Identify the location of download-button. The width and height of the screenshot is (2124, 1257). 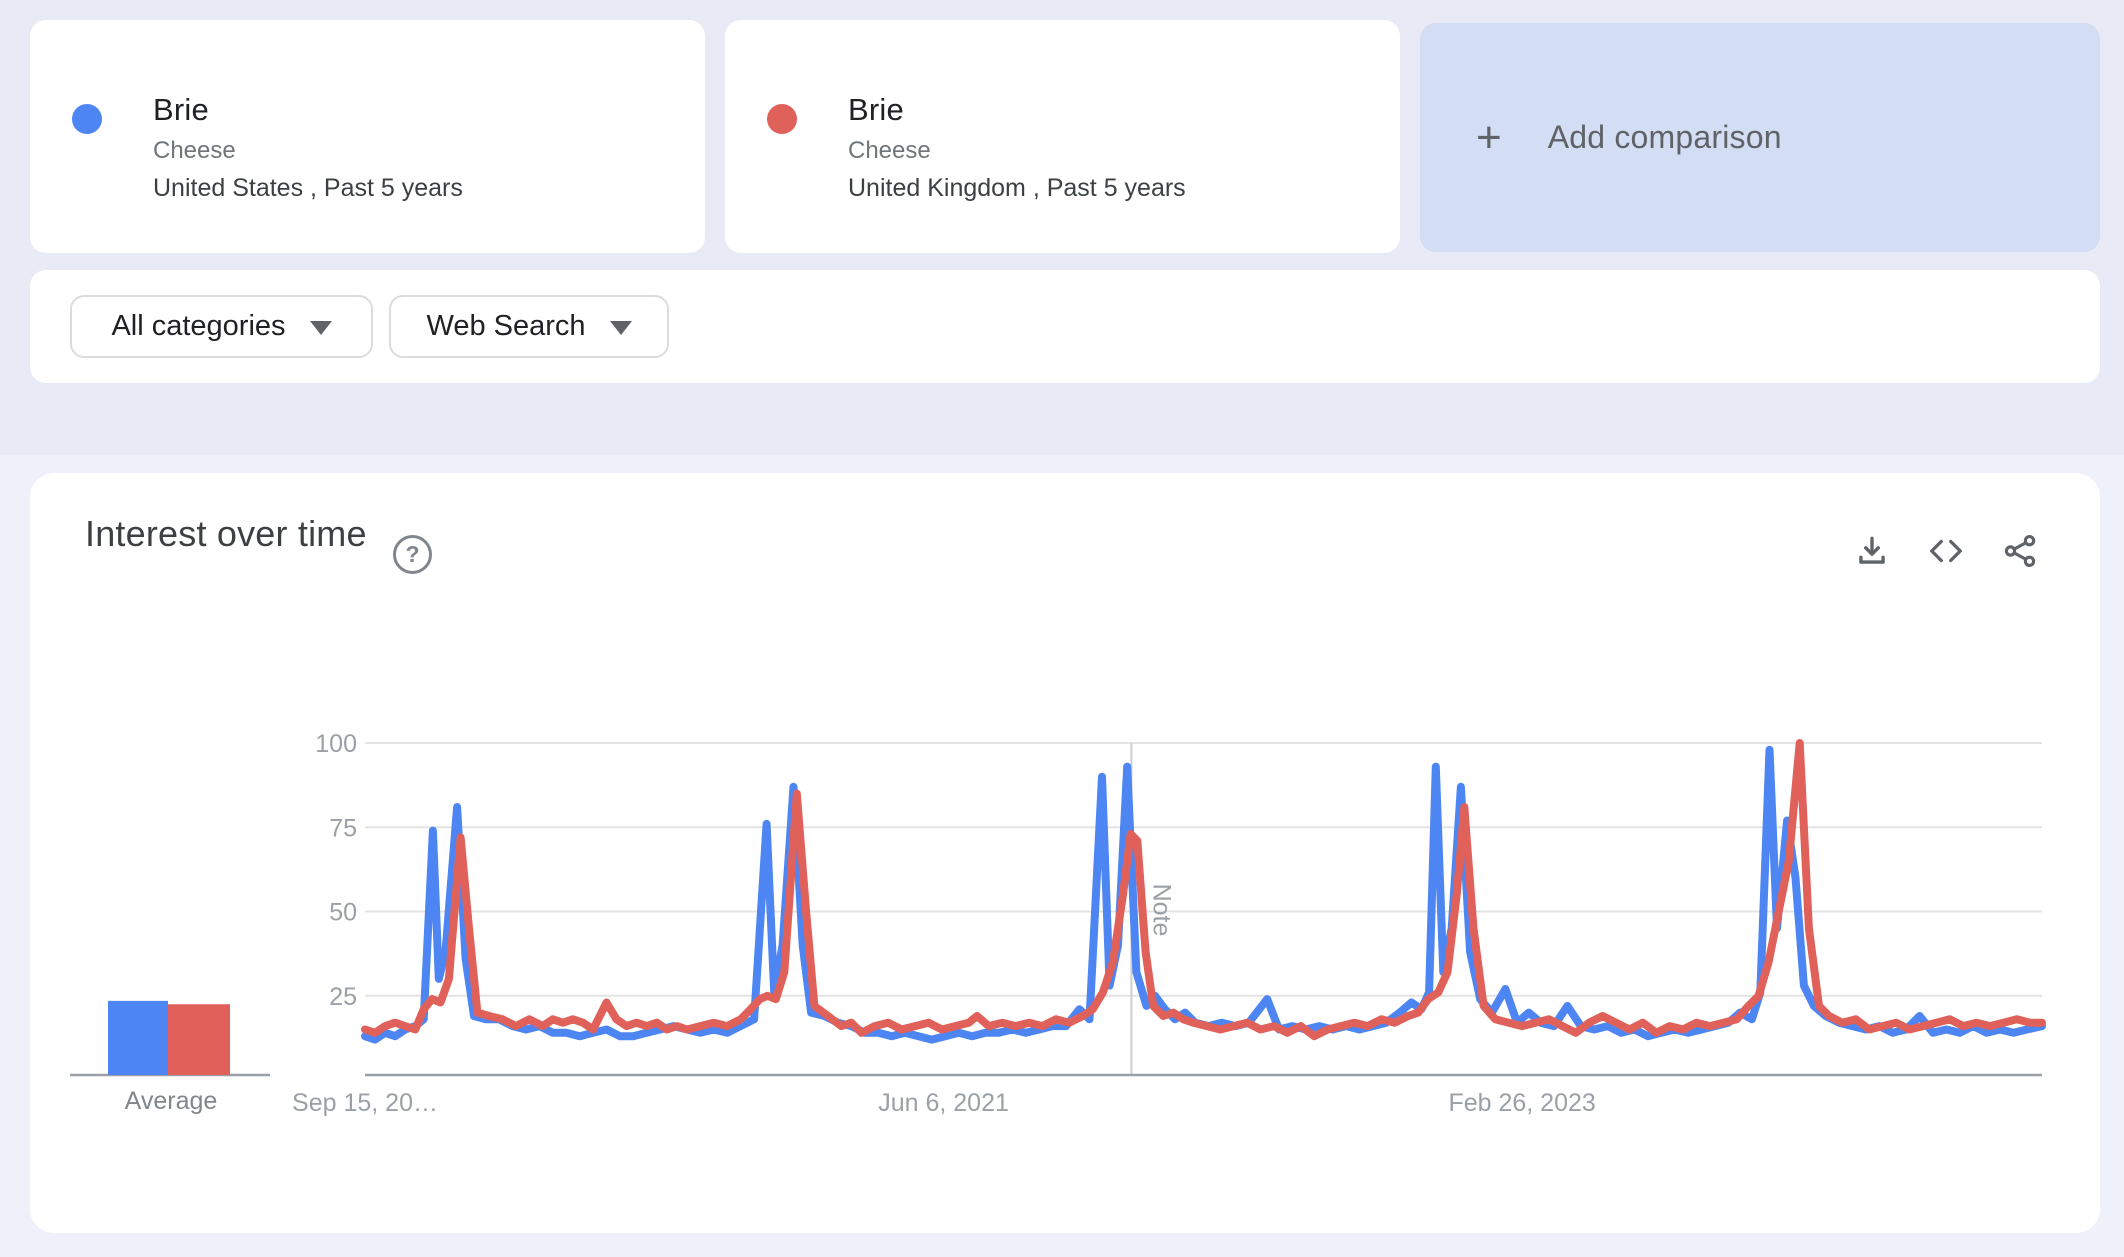
(1872, 551).